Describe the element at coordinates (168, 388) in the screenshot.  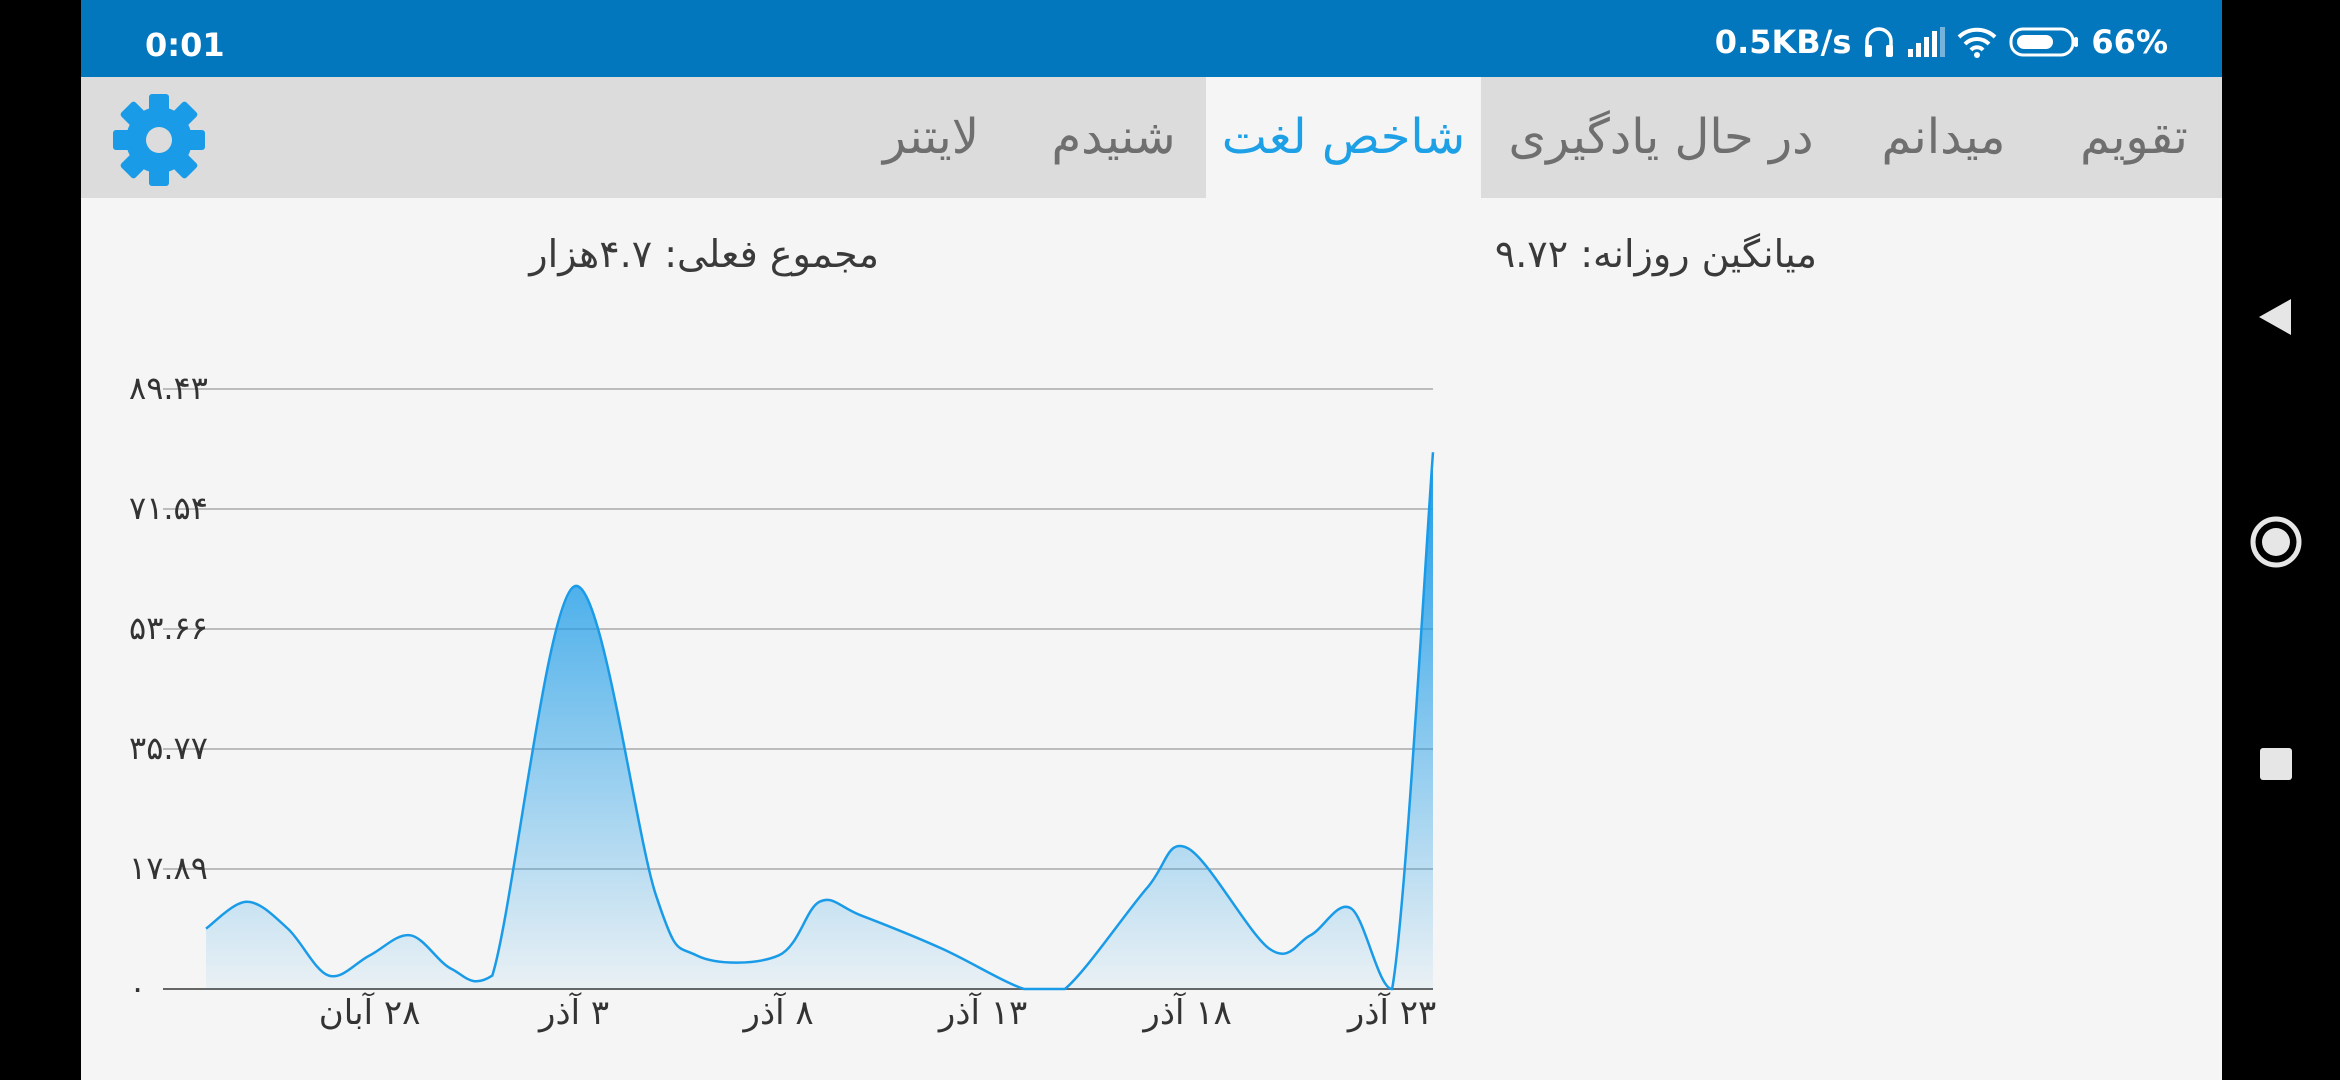
I see `y-tick-label: ۸۹.۴۳` at that location.